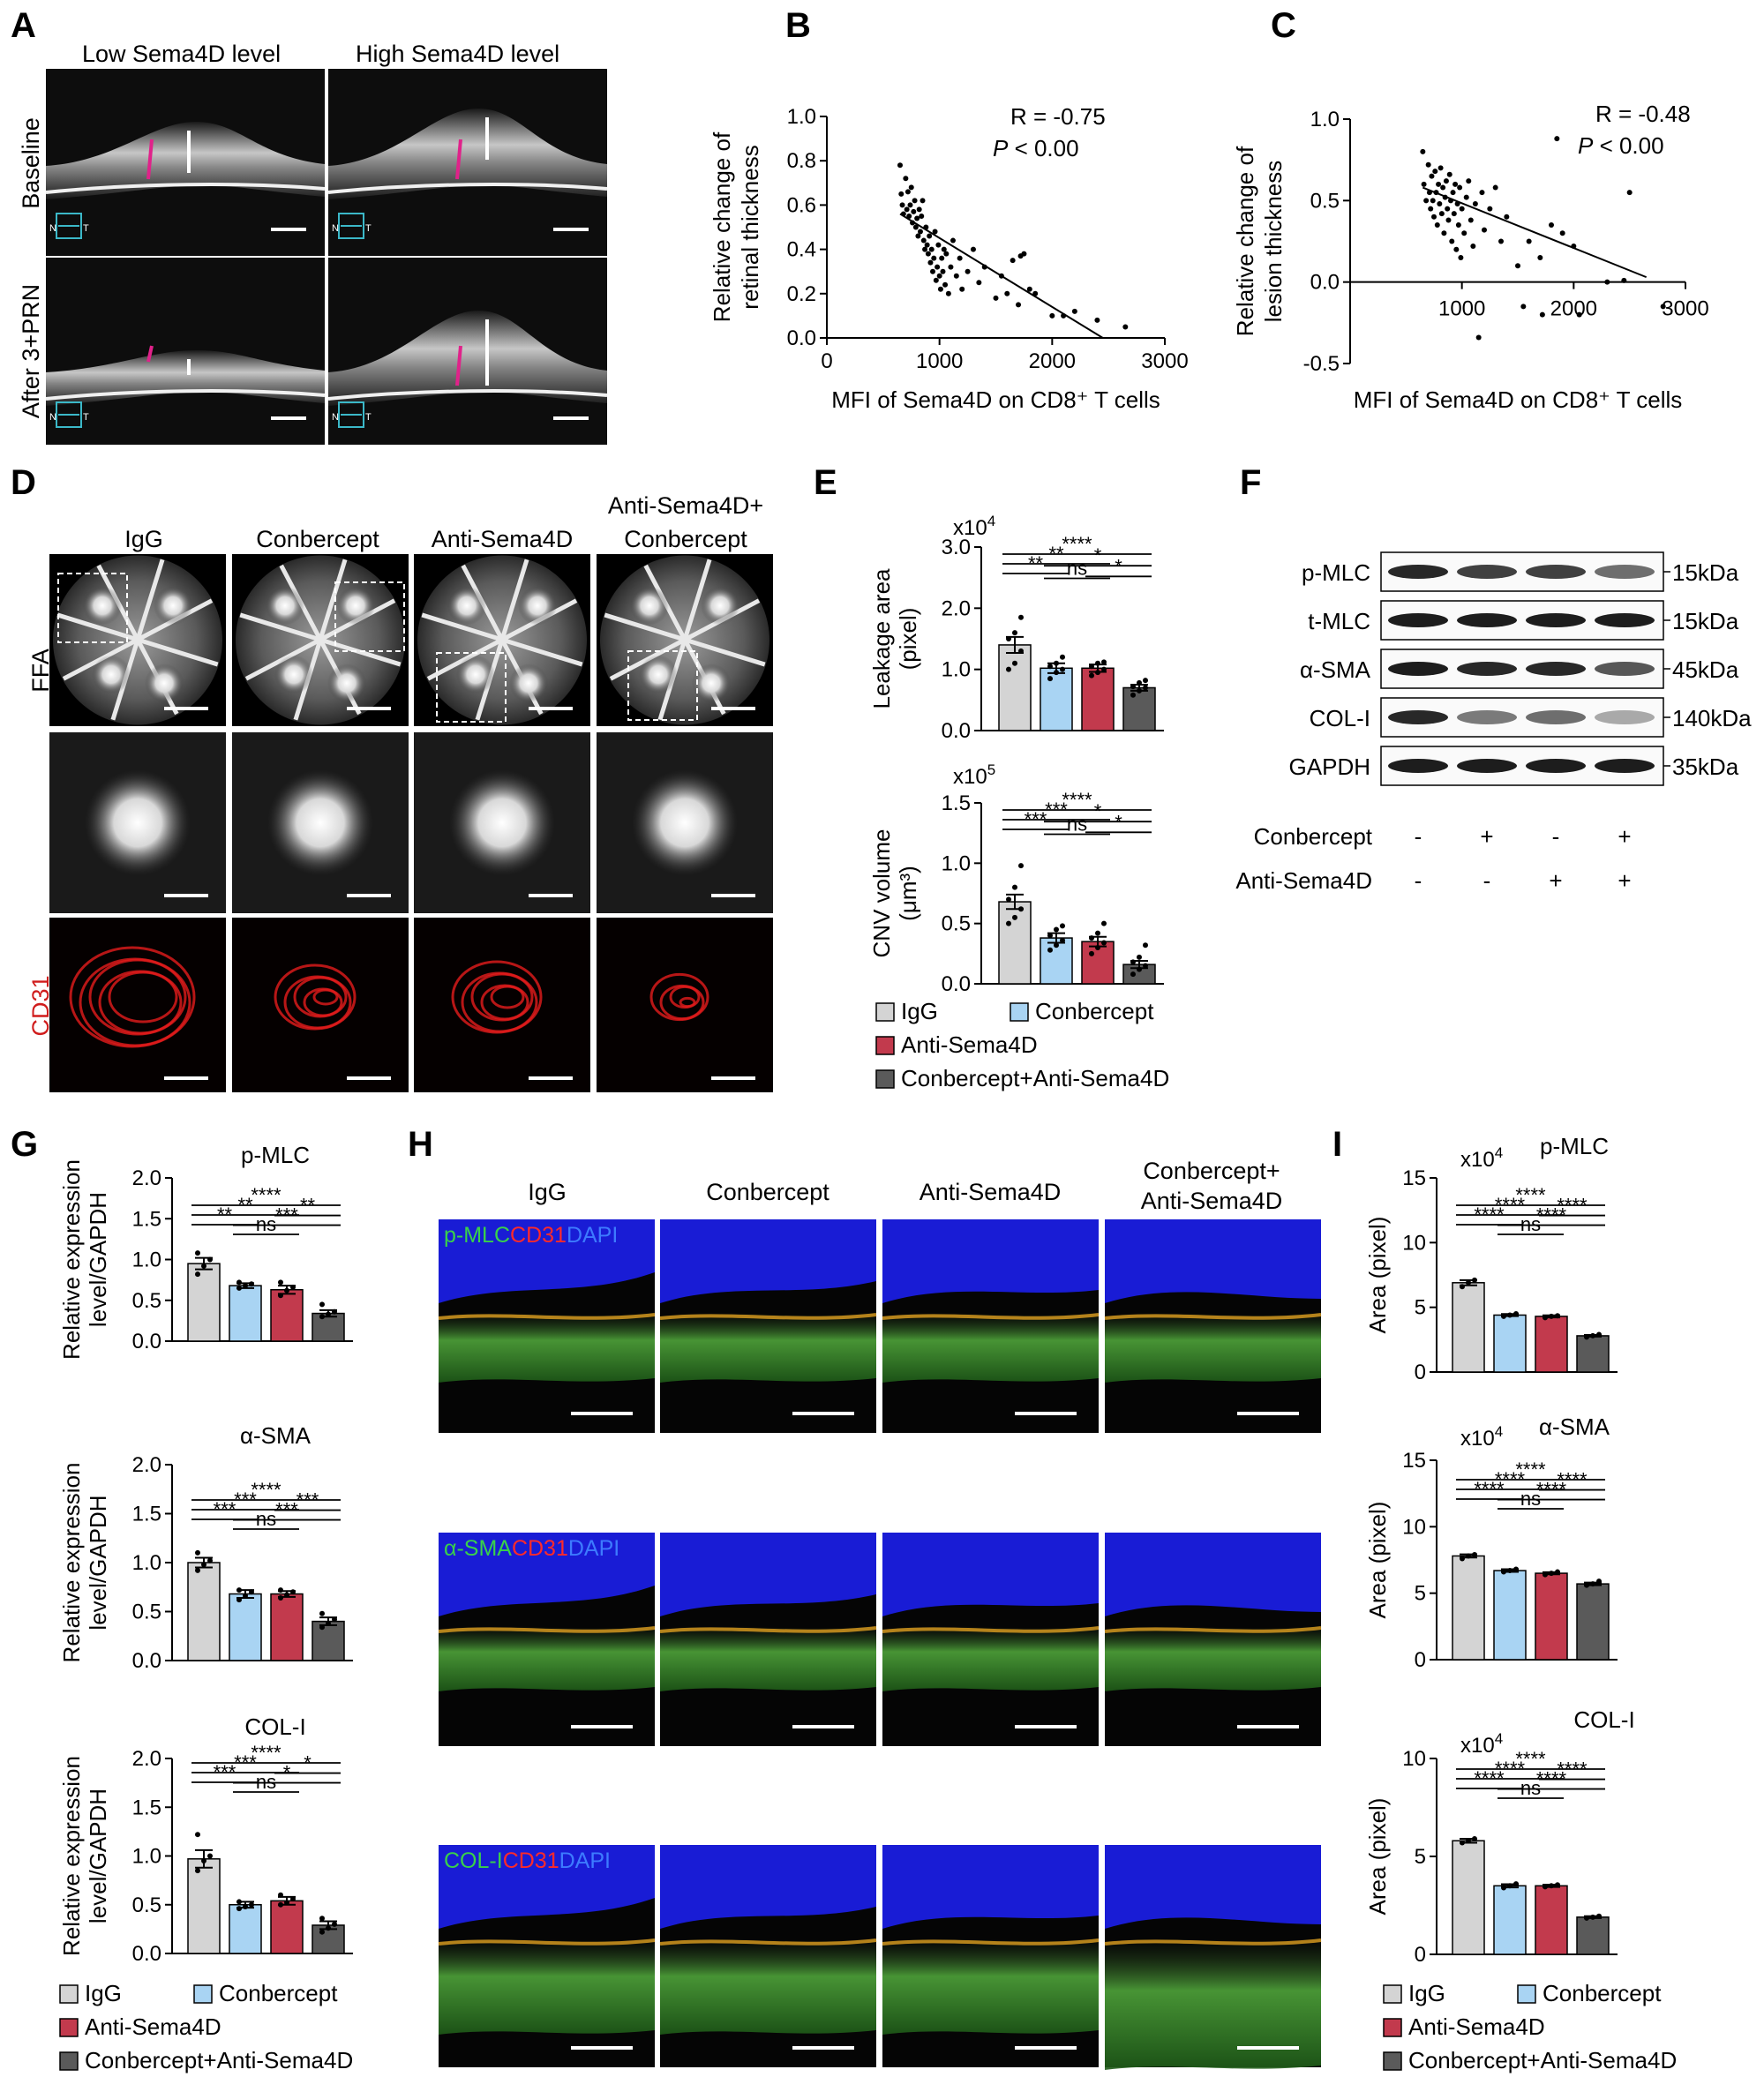 Image resolution: width=1764 pixels, height=2077 pixels. What do you see at coordinates (1414, 1178) in the screenshot?
I see `y-tick-label: 15` at bounding box center [1414, 1178].